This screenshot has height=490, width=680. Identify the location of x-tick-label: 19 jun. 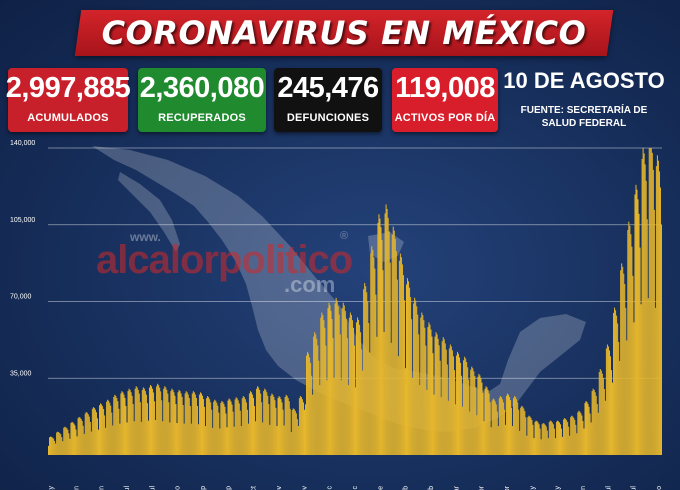
(583, 488).